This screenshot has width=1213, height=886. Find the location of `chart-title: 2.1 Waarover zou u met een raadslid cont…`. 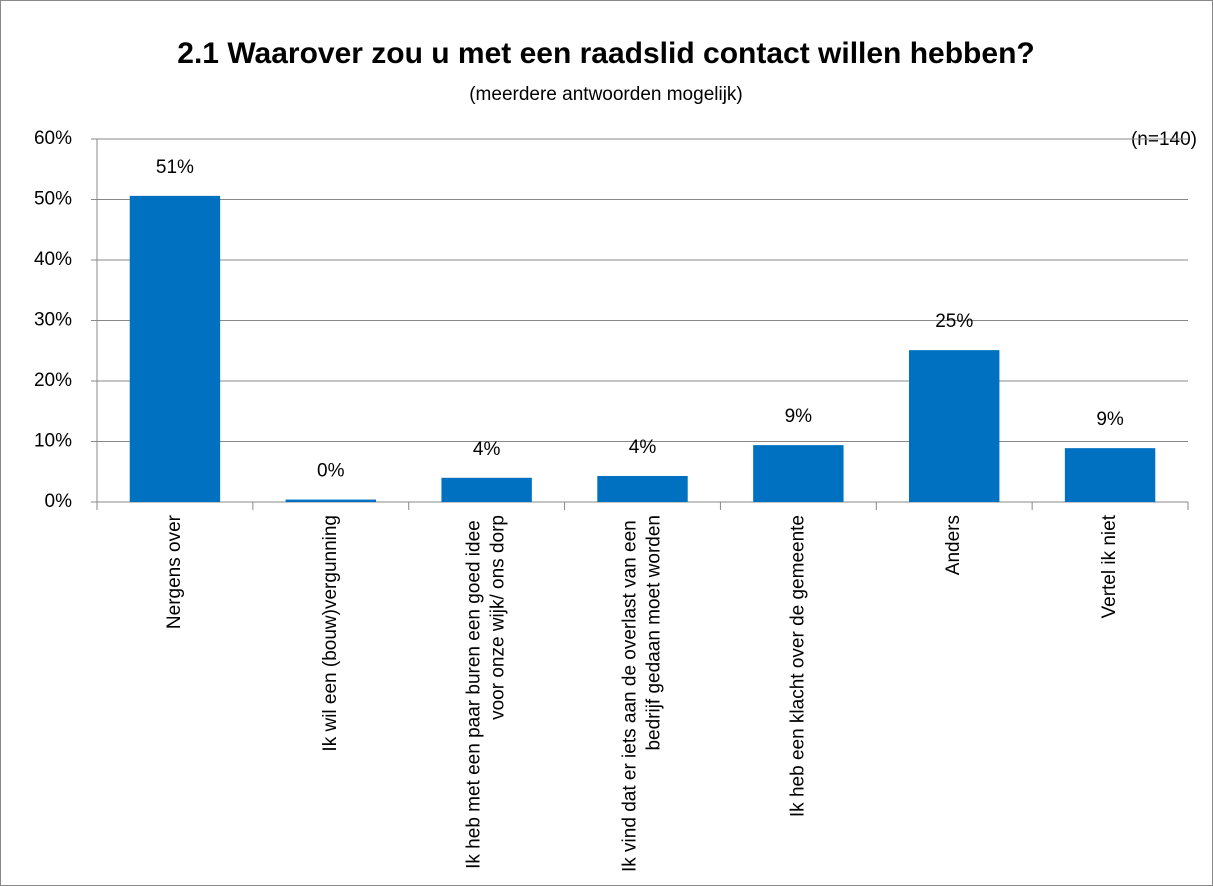

chart-title: 2.1 Waarover zou u met een raadslid cont… is located at coordinates (605, 53).